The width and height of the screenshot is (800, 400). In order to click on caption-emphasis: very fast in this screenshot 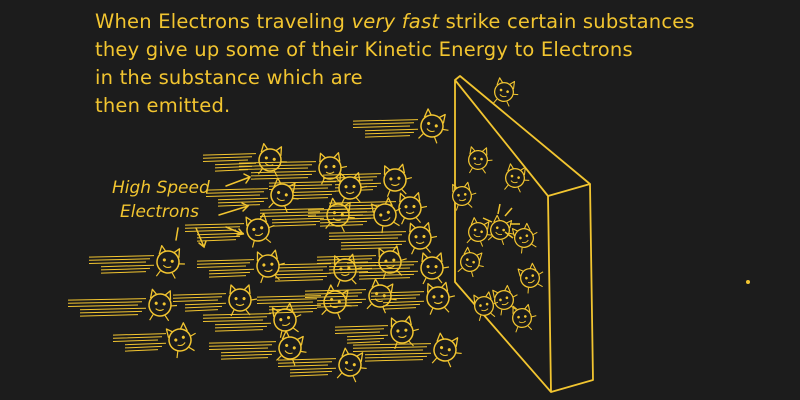, I will do `click(395, 21)`.